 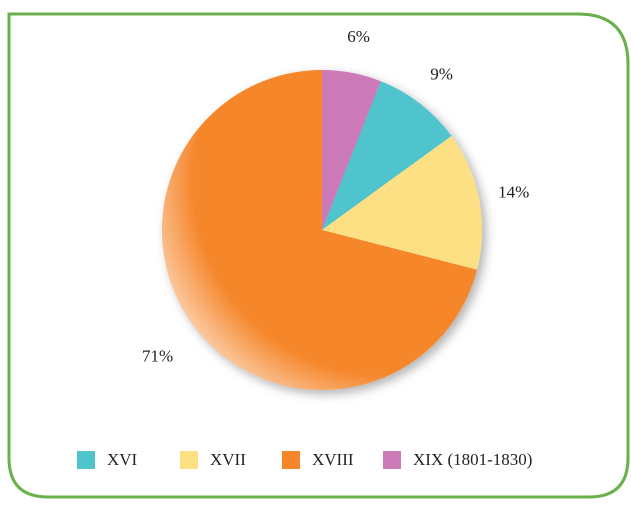 What do you see at coordinates (358, 36) in the screenshot?
I see `value-label: 6%` at bounding box center [358, 36].